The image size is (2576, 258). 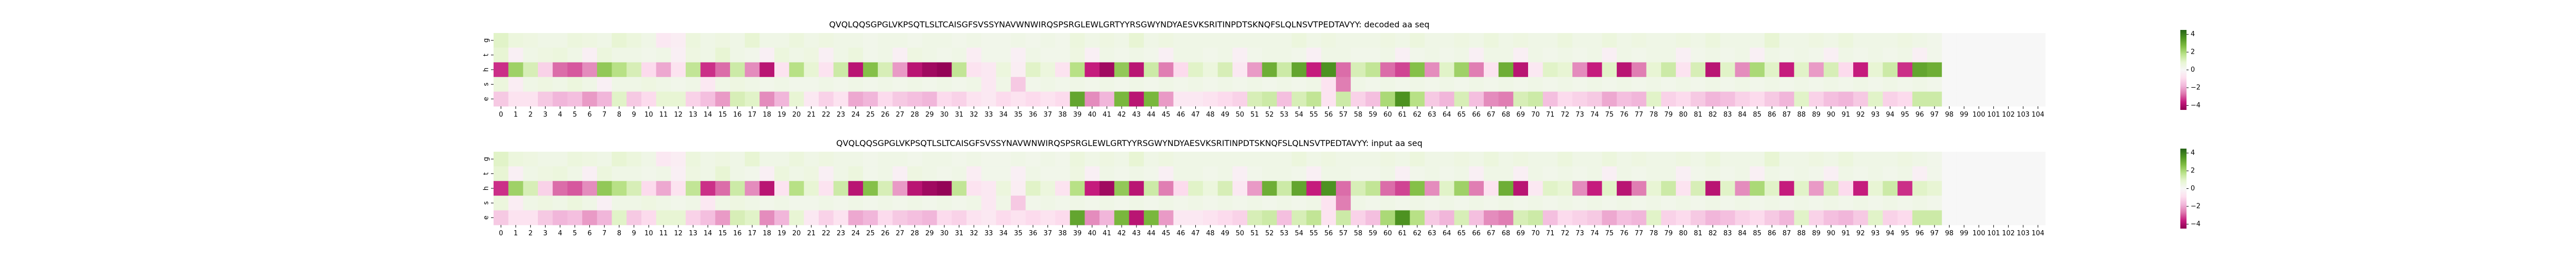 I want to click on x-tick-label: 83, so click(x=1727, y=115).